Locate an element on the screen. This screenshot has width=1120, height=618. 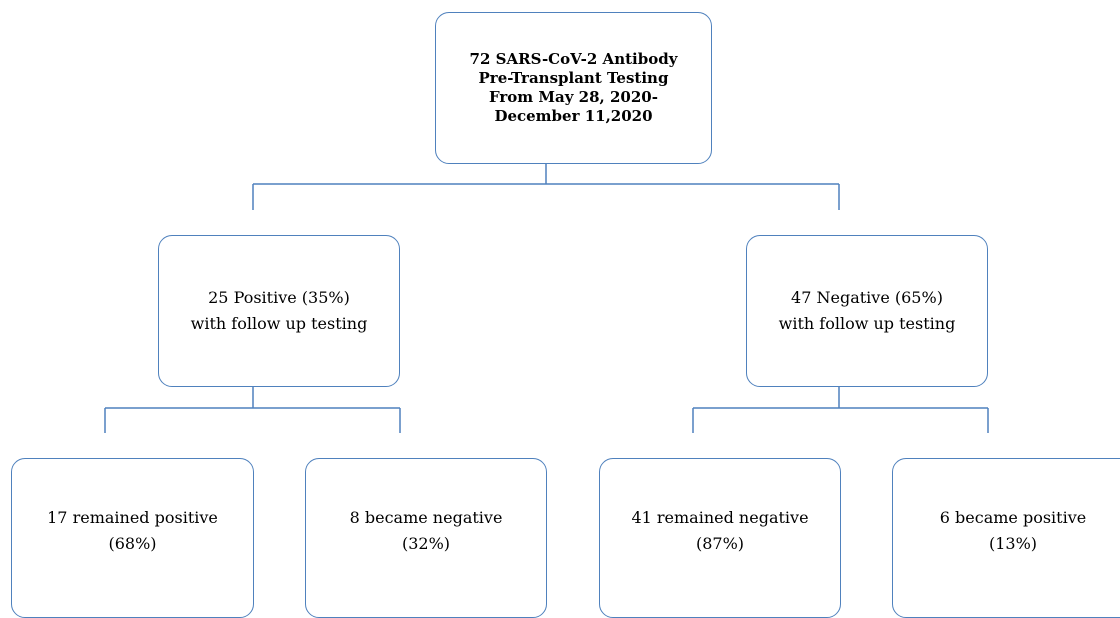
negative-node: 47 Negative (65%) with follow up testing is located at coordinates (867, 311).